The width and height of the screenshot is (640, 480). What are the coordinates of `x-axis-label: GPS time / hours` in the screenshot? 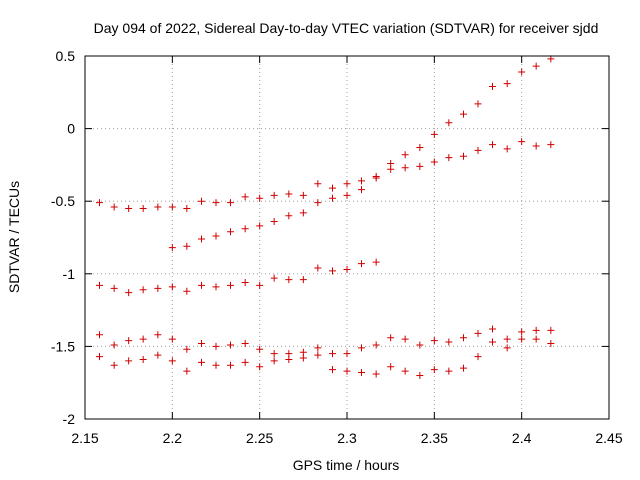 It's located at (346, 465).